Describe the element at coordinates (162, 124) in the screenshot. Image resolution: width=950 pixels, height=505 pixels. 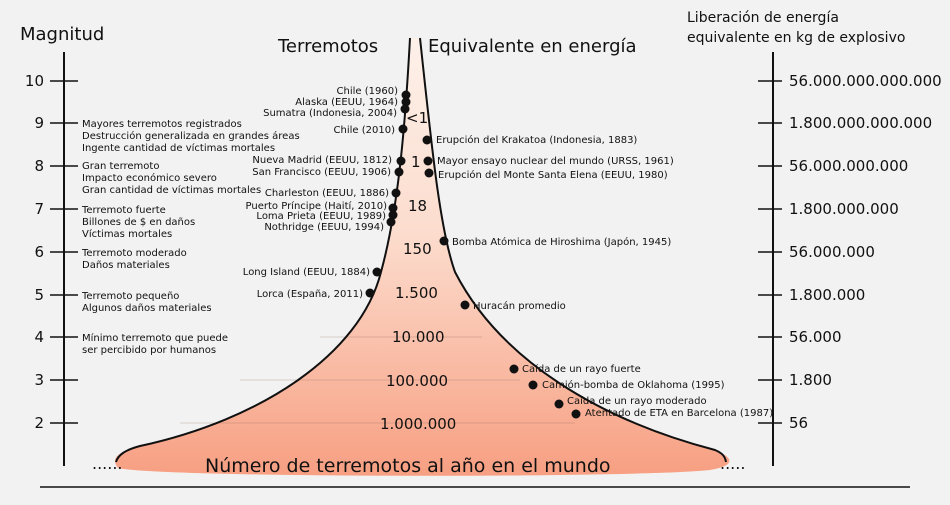
I see `desc-m9-line1: Mayores terremotos registrados` at that location.